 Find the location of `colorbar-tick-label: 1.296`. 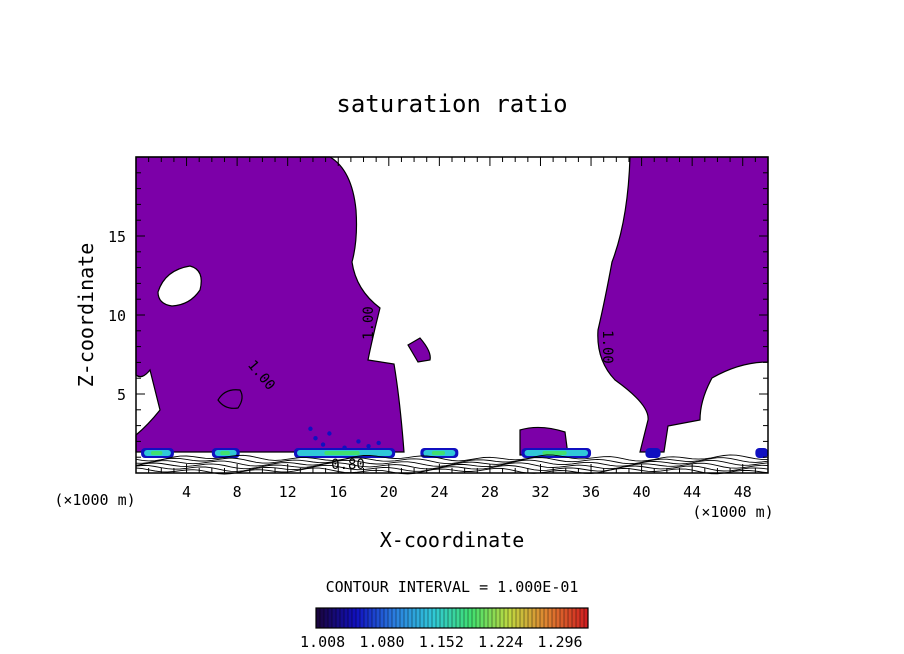

colorbar-tick-label: 1.296 is located at coordinates (559, 642).